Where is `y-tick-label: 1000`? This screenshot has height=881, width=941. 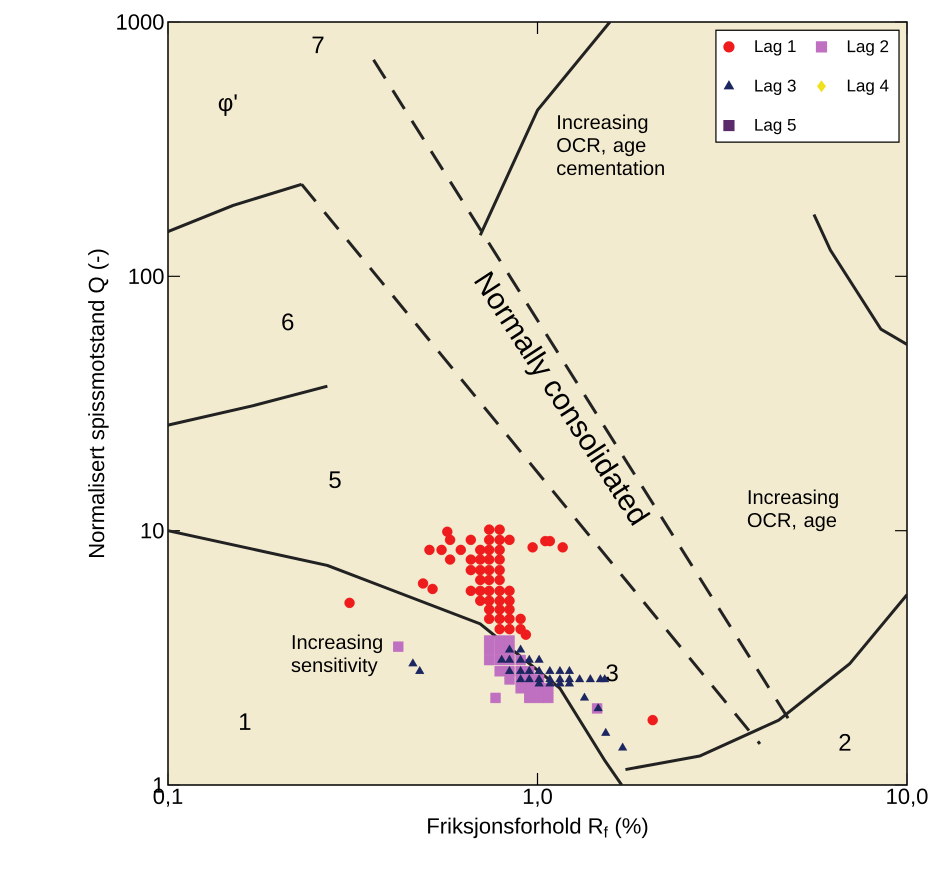 y-tick-label: 1000 is located at coordinates (140, 22).